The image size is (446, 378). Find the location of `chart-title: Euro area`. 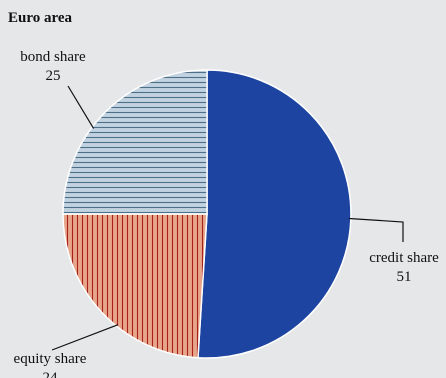

chart-title: Euro area is located at coordinates (40, 18).